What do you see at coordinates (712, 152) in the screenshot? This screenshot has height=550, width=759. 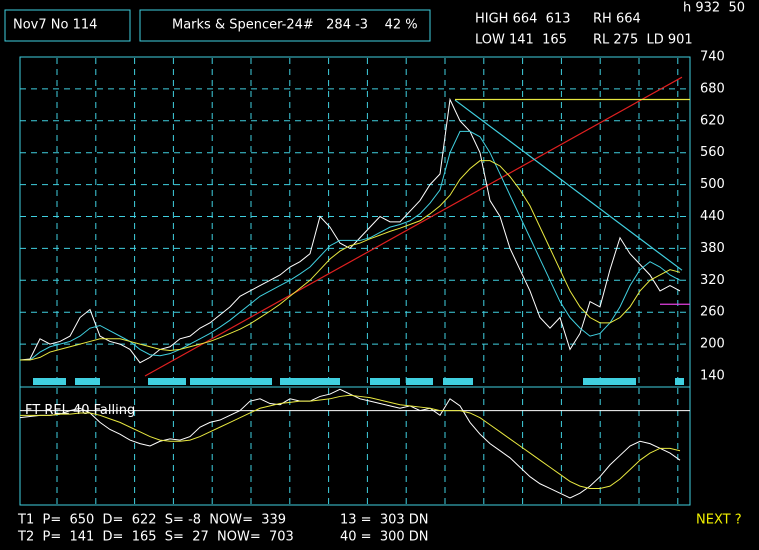 I see `y-tick-label: 560` at bounding box center [712, 152].